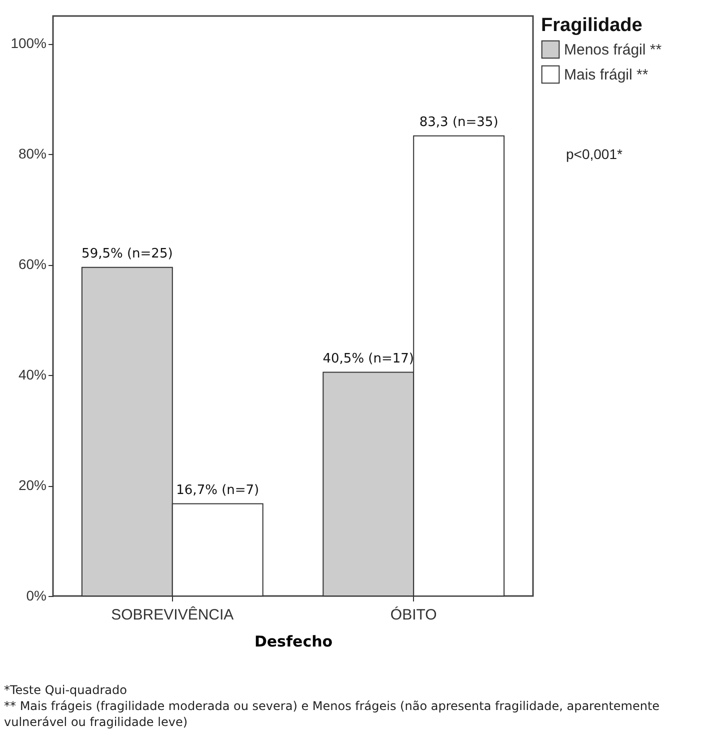 This screenshot has width=712, height=749. What do you see at coordinates (127, 254) in the screenshot?
I see `data-label: 59,5% (n=25)` at bounding box center [127, 254].